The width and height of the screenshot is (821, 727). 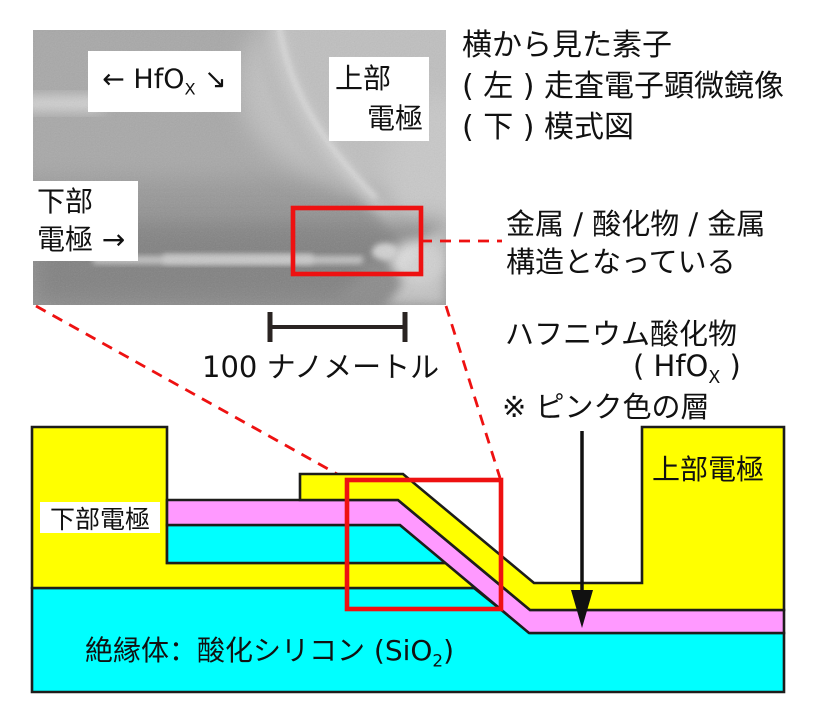 I want to click on leader-dashed-right, so click(x=473, y=392).